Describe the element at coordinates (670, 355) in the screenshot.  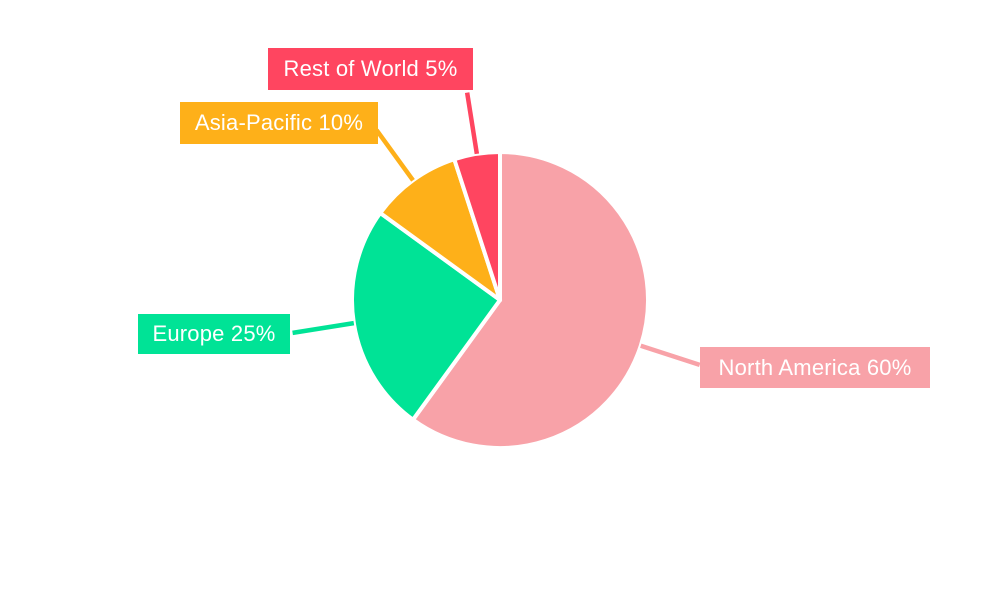
I see `leader-line-north-america` at that location.